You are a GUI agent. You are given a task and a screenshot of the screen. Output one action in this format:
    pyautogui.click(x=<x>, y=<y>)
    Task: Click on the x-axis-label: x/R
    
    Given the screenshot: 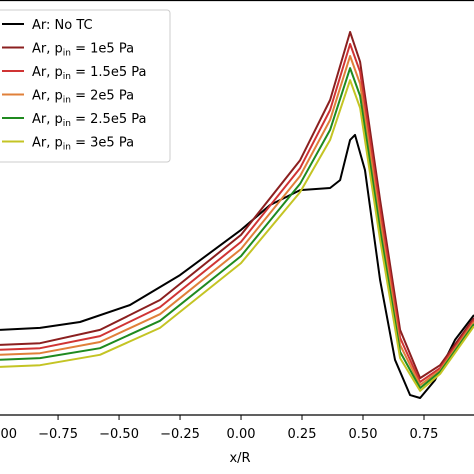 What is the action you would take?
    pyautogui.click(x=239, y=458)
    